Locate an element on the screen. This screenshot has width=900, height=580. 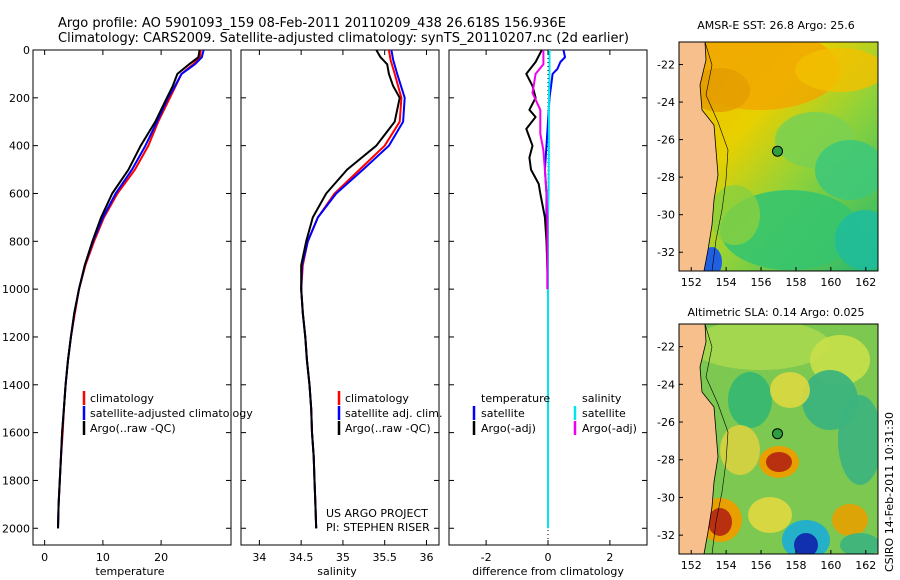
temperature-series is located at coordinates (131, 289).